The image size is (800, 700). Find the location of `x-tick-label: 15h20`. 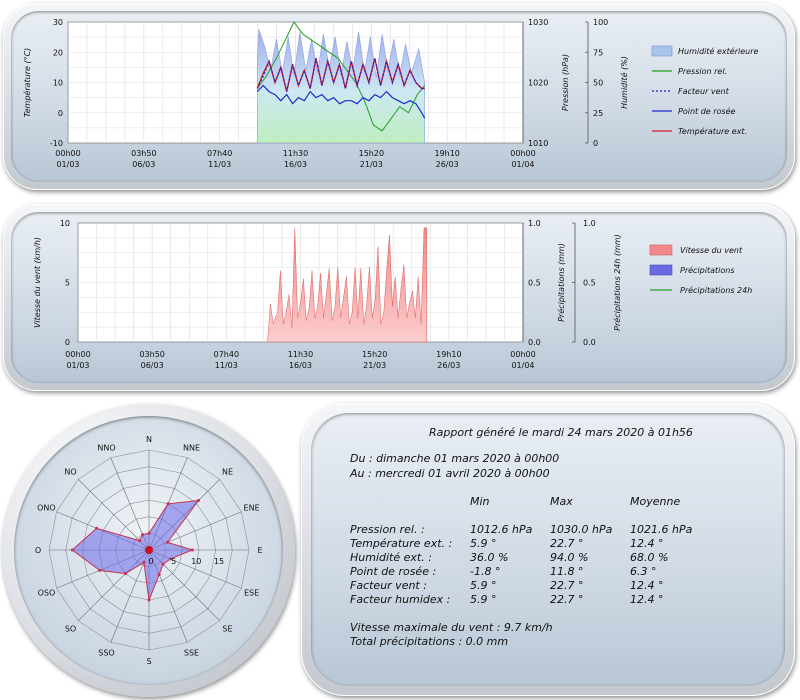

x-tick-label: 15h20 is located at coordinates (374, 354).